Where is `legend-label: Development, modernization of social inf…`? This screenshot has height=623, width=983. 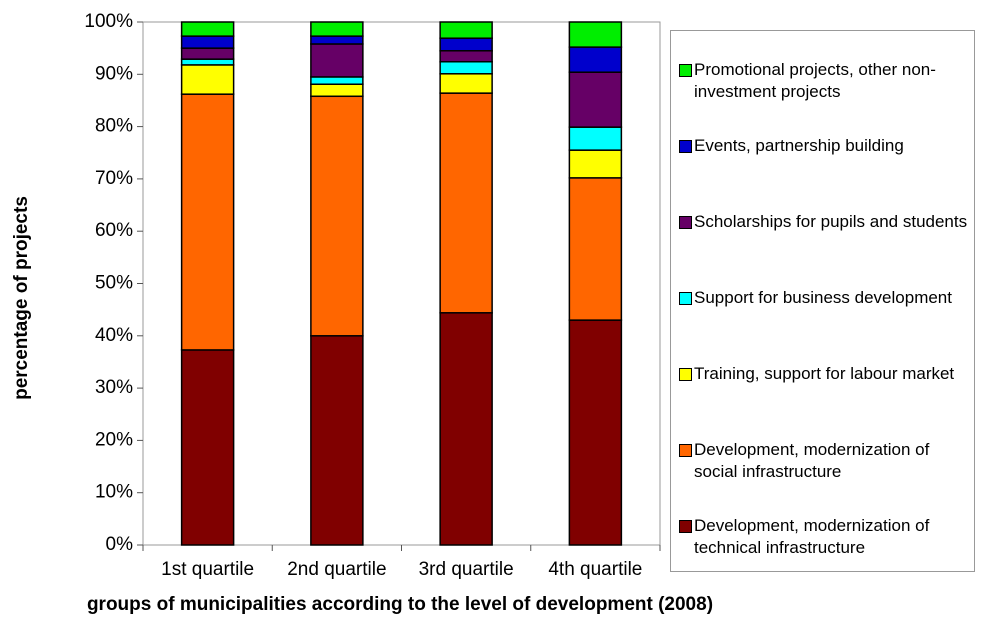
legend-label: Development, modernization of social inf… is located at coordinates (812, 460).